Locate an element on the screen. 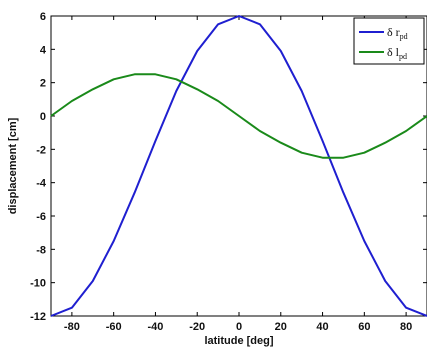  legend-box is located at coordinates (389, 41).